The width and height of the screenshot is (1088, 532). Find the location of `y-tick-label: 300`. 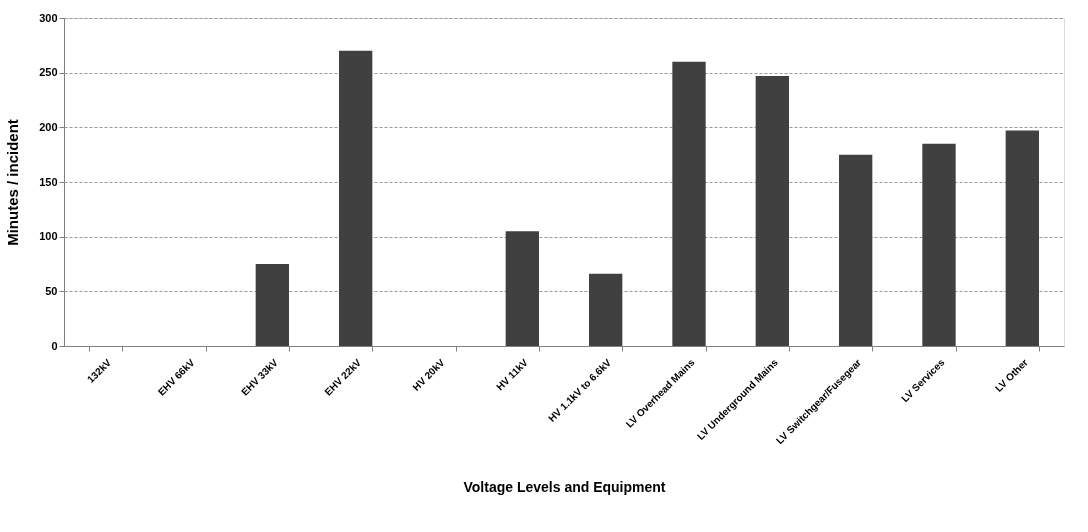

y-tick-label: 300 is located at coordinates (48, 17).